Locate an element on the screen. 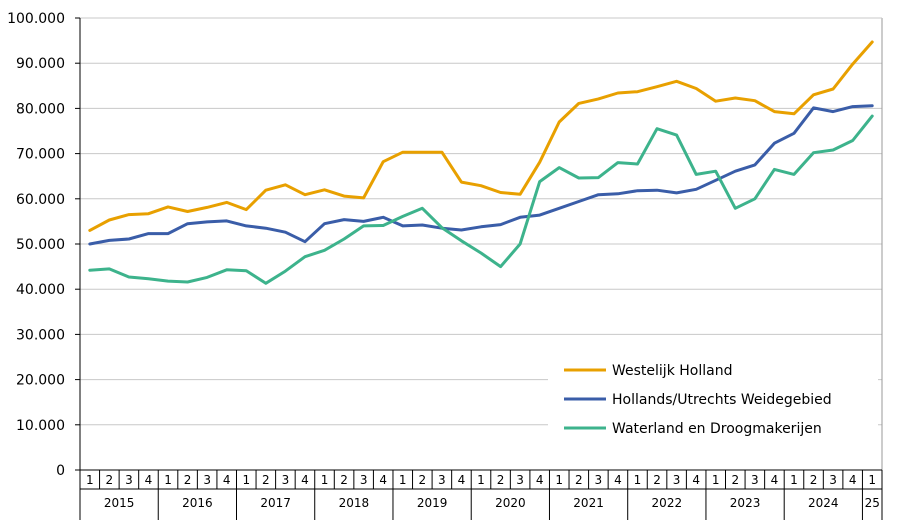  year-label: 2021 is located at coordinates (588, 503).